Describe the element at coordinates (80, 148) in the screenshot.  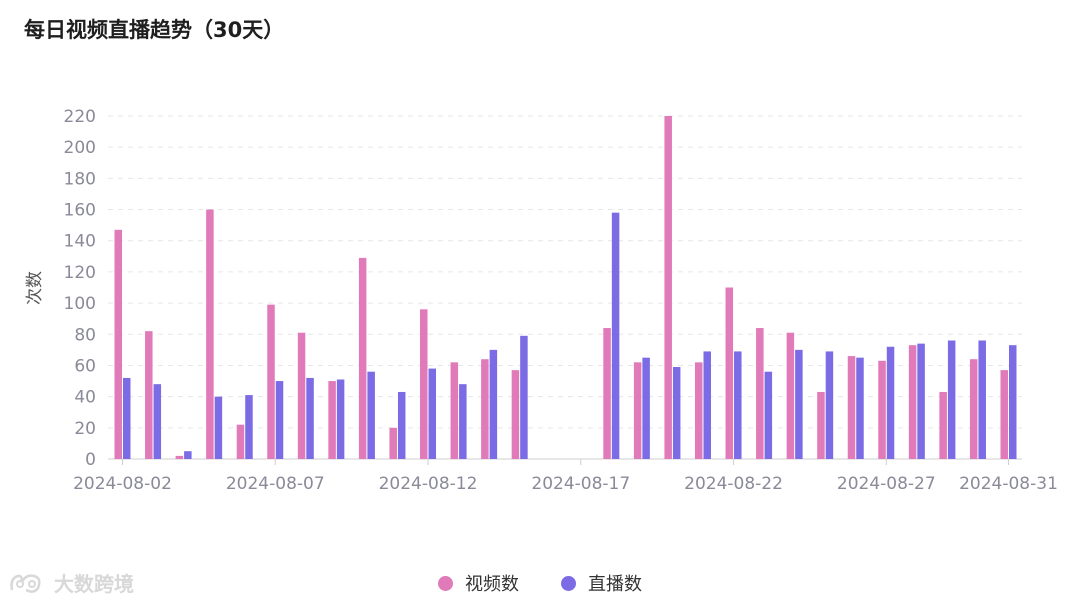
I see `y-tick-label: 200` at that location.